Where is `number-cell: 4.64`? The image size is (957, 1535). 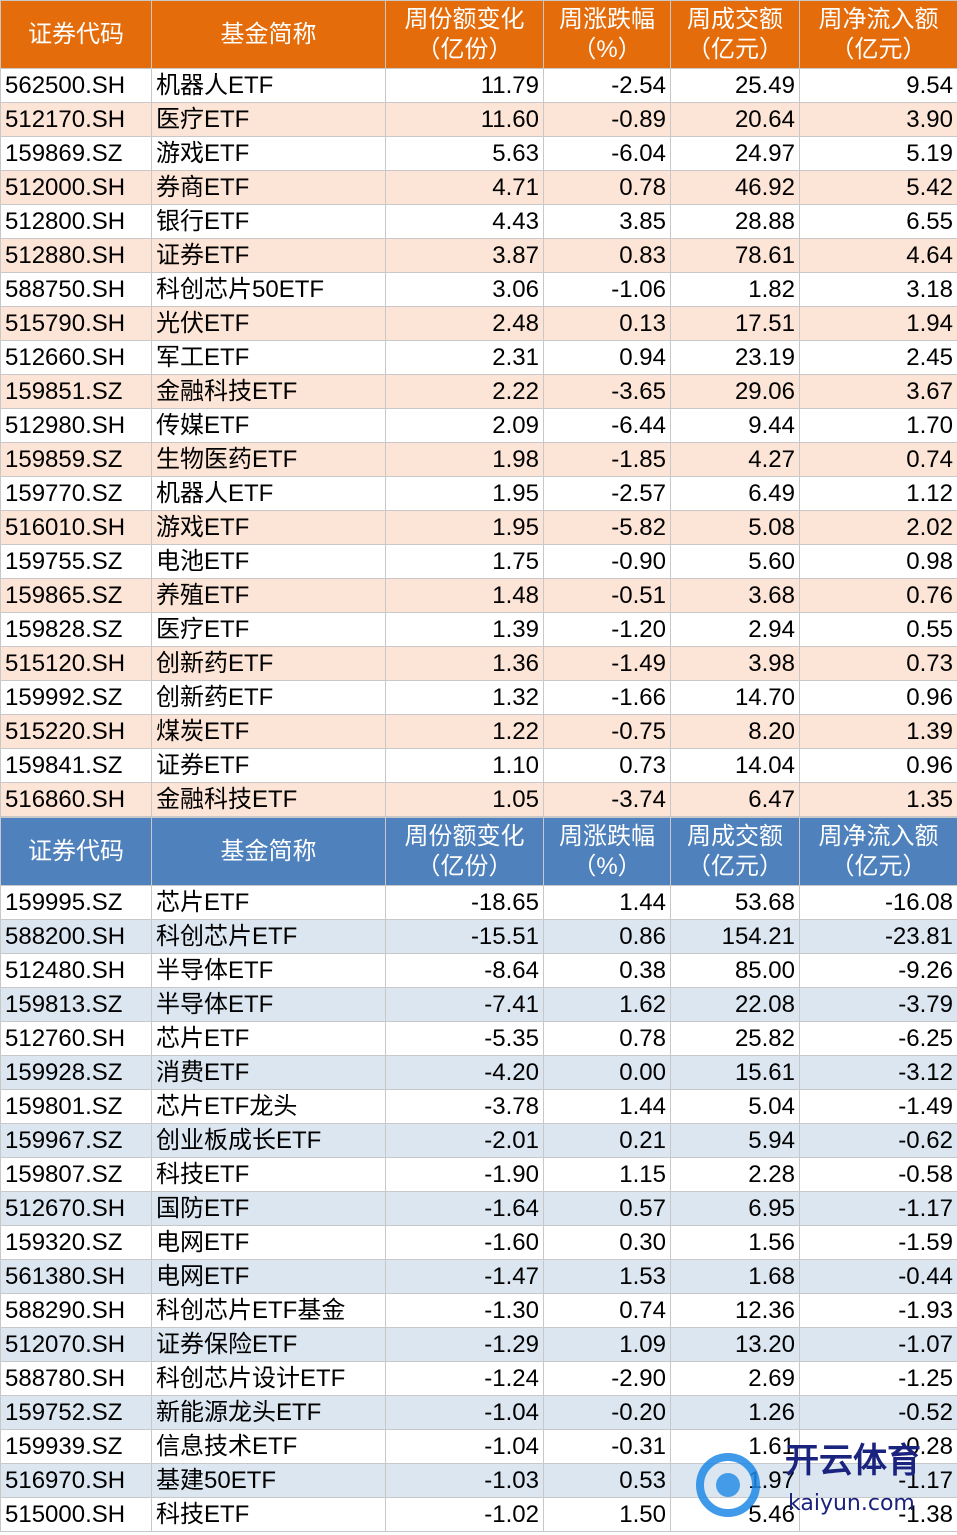 number-cell: 4.64 is located at coordinates (878, 256).